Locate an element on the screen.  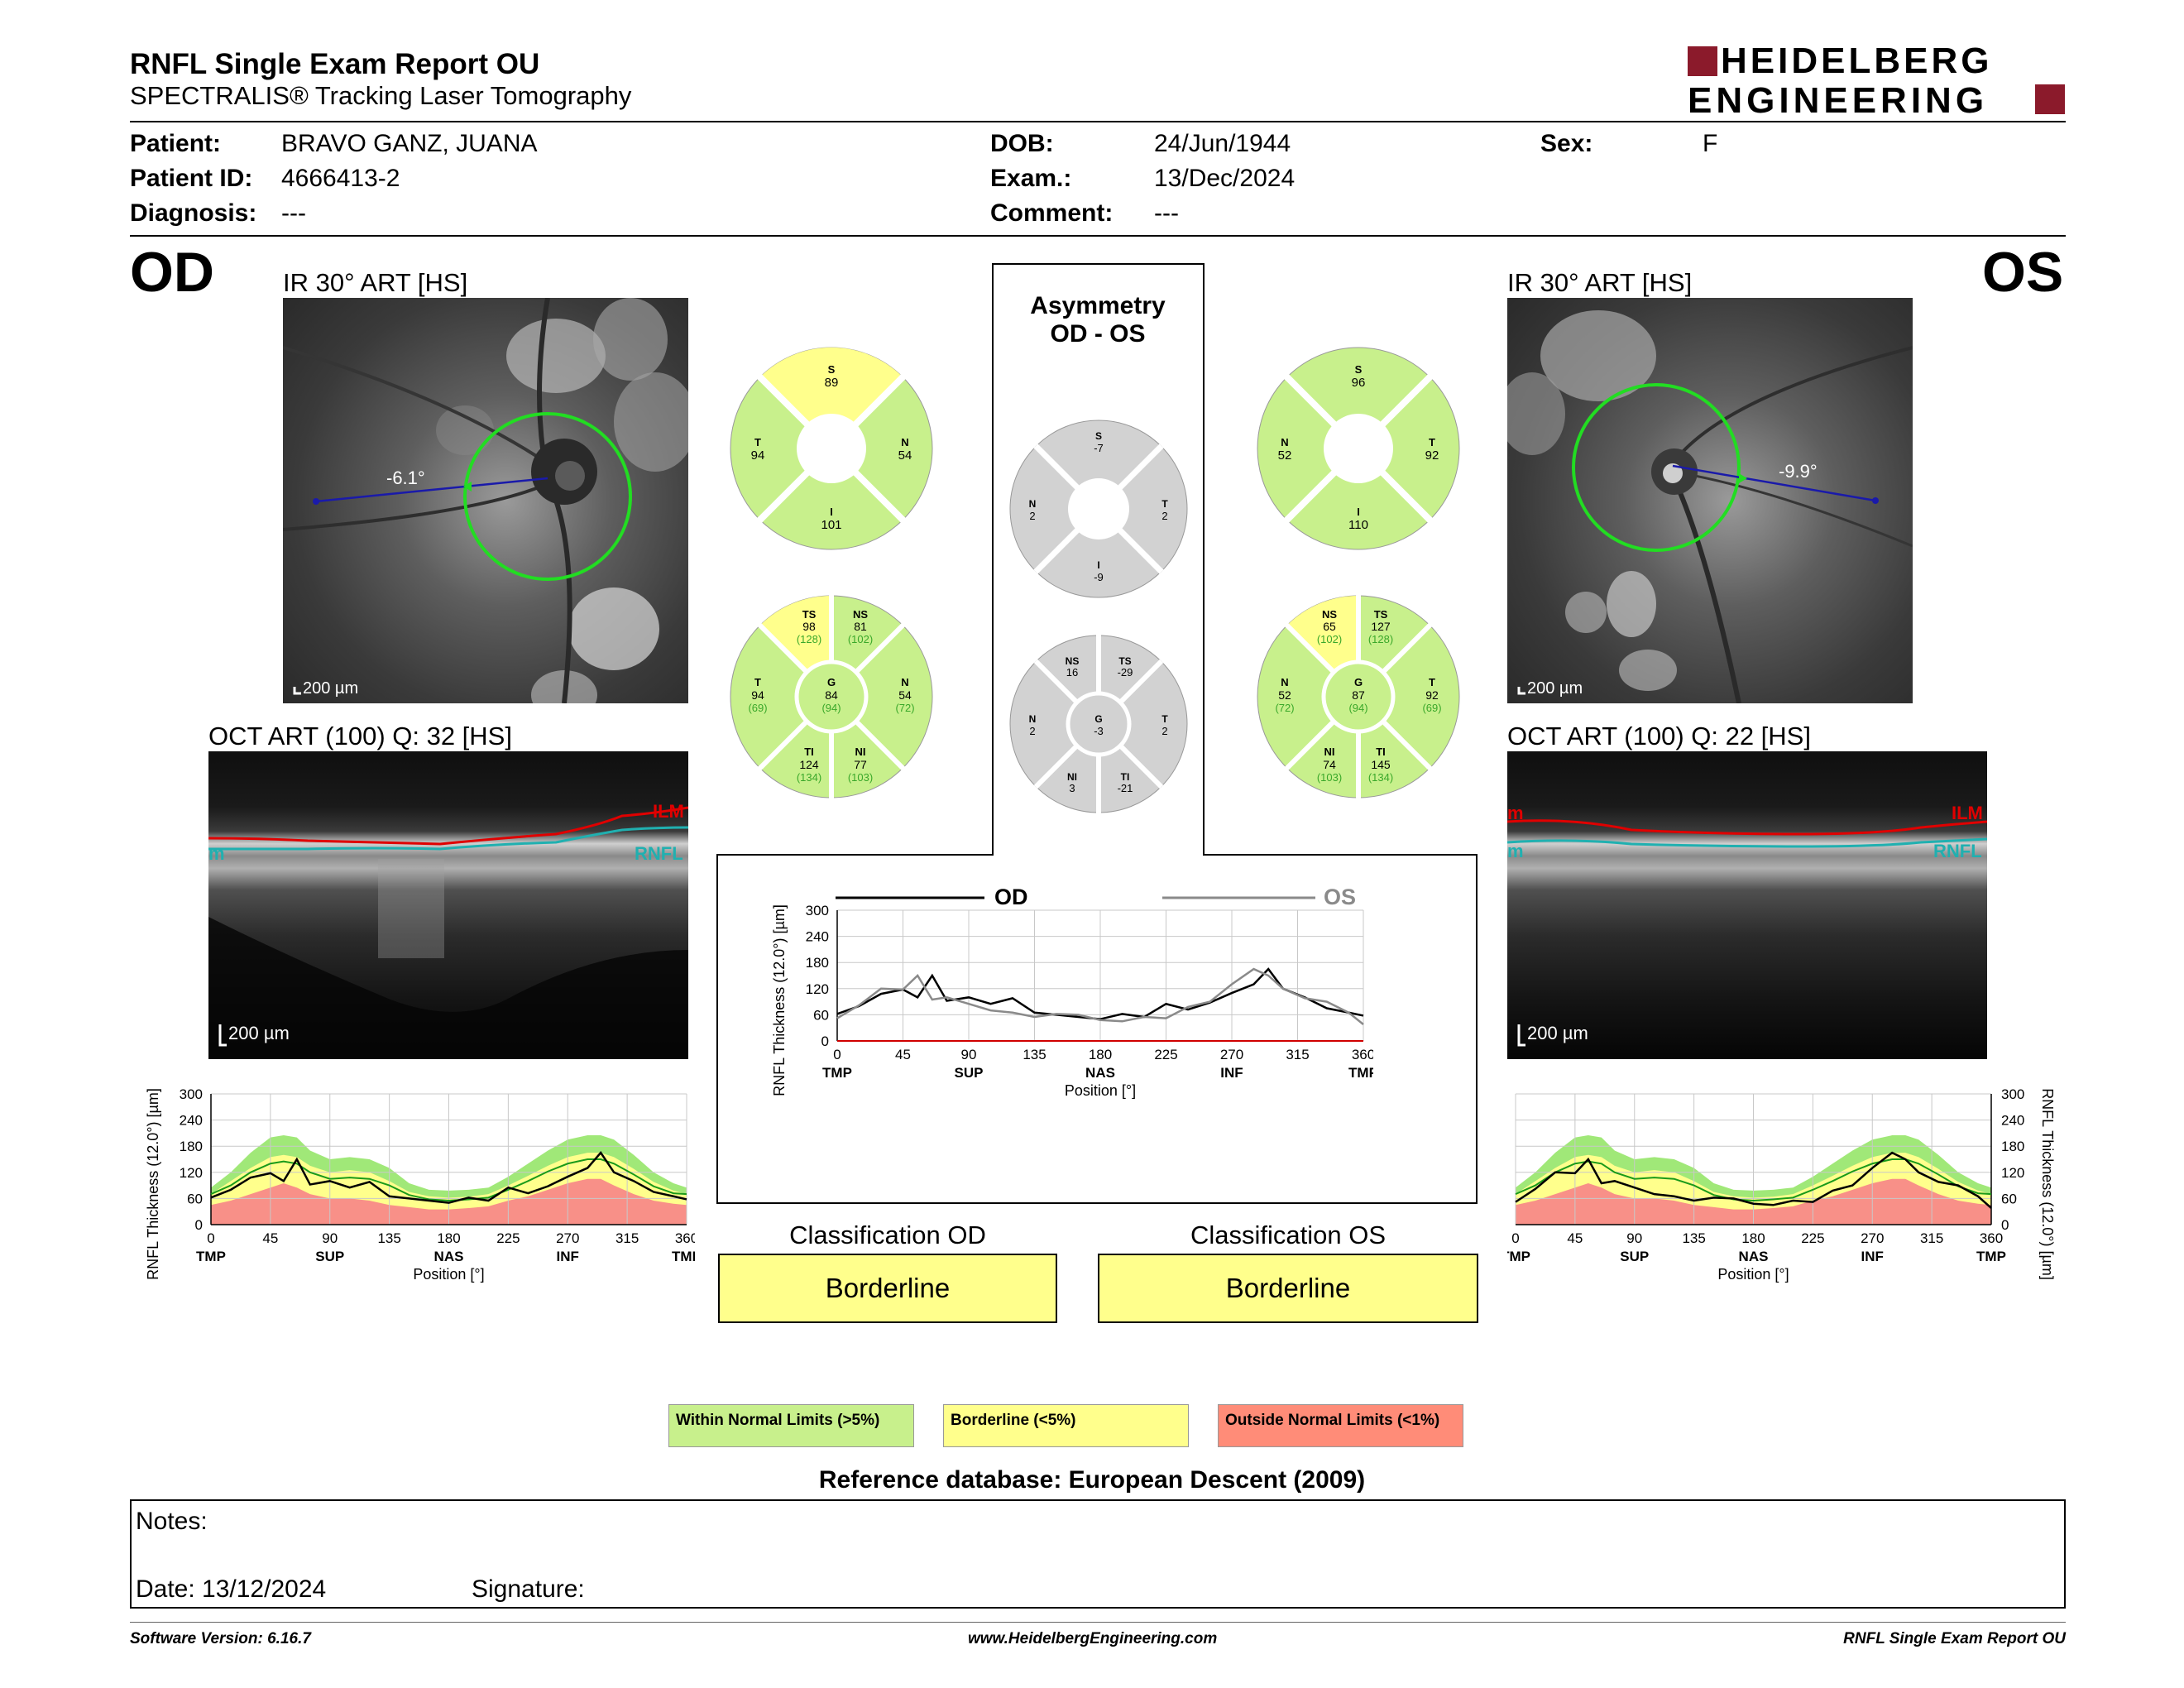
x-tick-label: 0 is located at coordinates (837, 1054).